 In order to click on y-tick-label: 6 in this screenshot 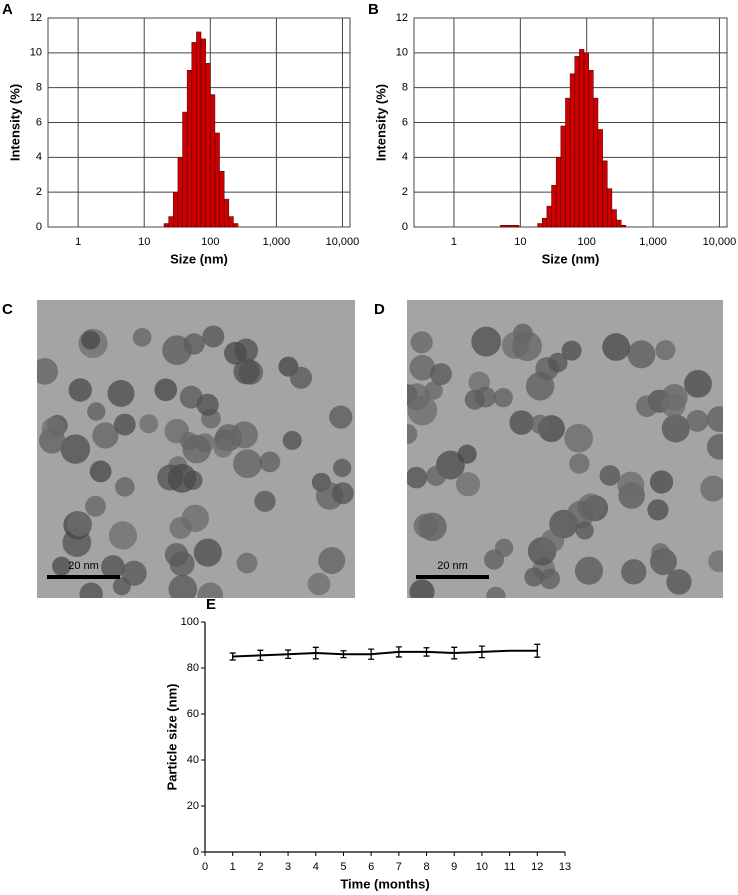, I will do `click(39, 122)`.